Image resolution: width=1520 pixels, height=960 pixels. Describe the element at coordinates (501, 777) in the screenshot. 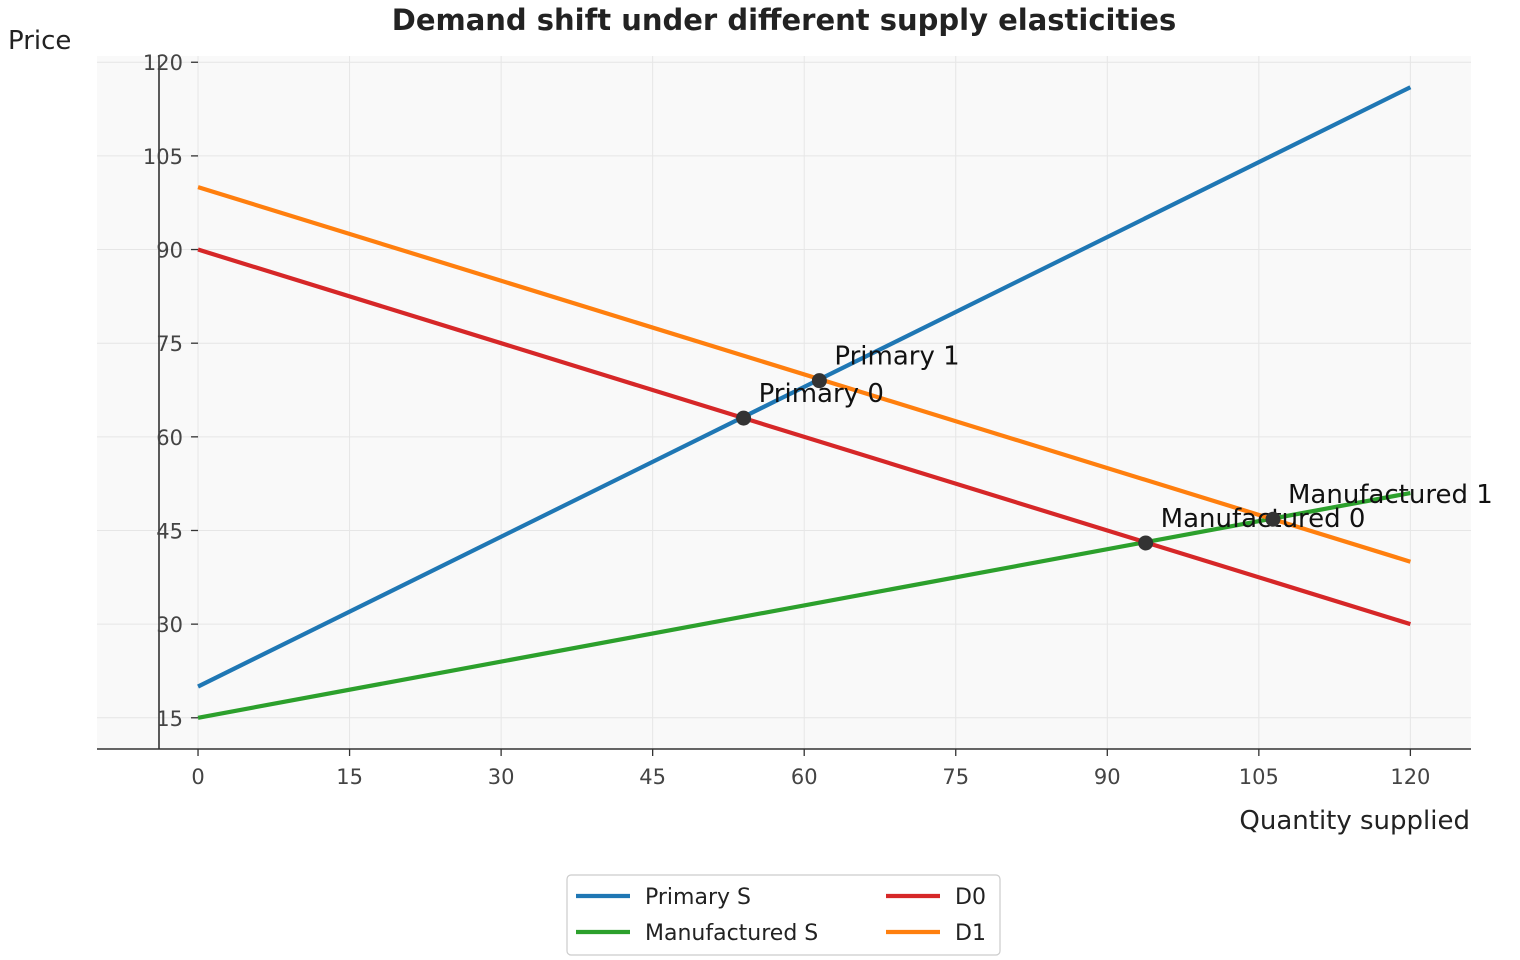

I see `x-tick-label: 30` at that location.